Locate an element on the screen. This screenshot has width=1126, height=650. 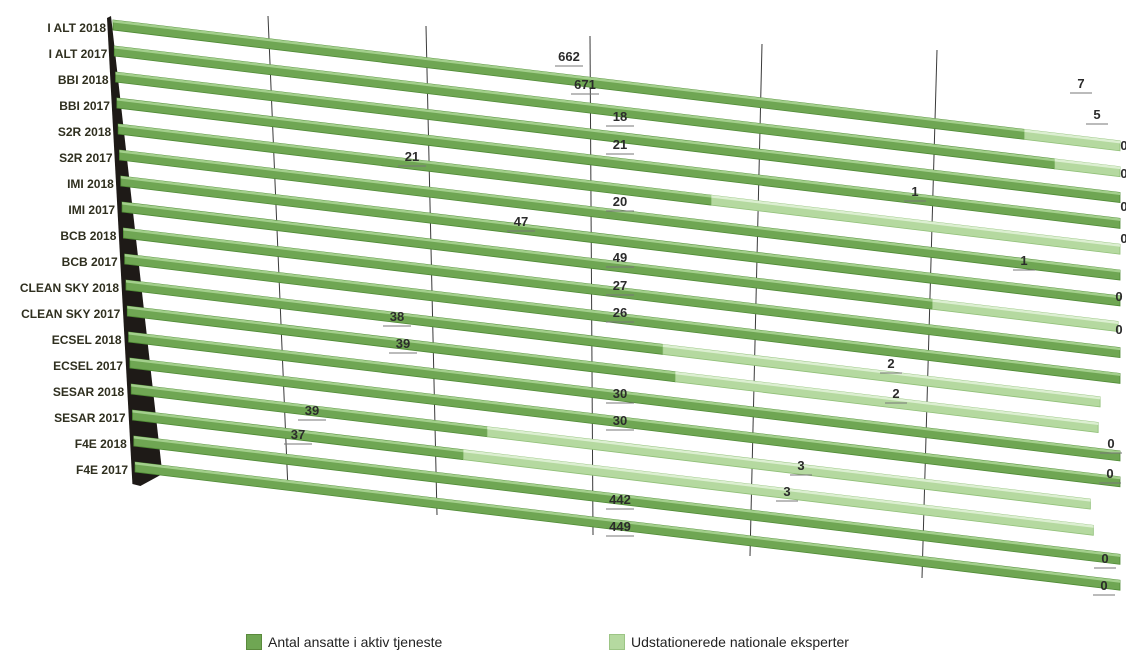
legend-item-experts: Udstationerede nationale eksperter is located at coordinates (729, 642).